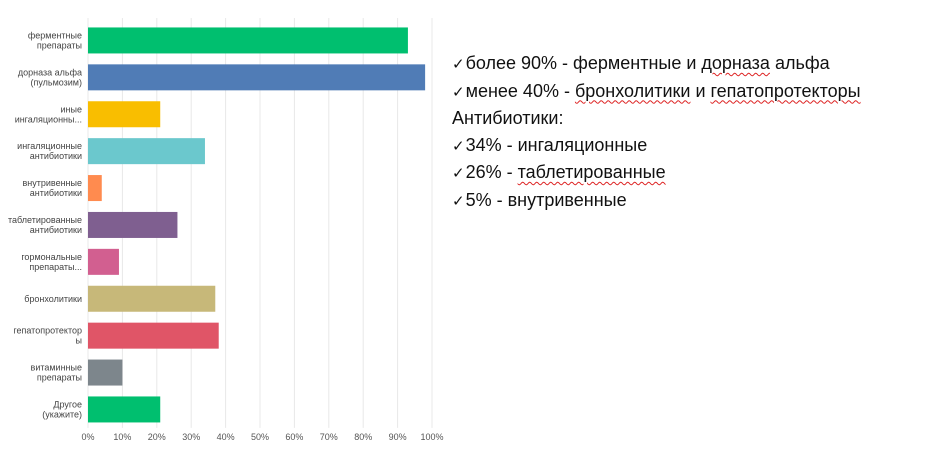 The image size is (937, 452). Describe the element at coordinates (559, 172) in the screenshot. I see `note-line-5: ✓26% - таблетированные` at that location.